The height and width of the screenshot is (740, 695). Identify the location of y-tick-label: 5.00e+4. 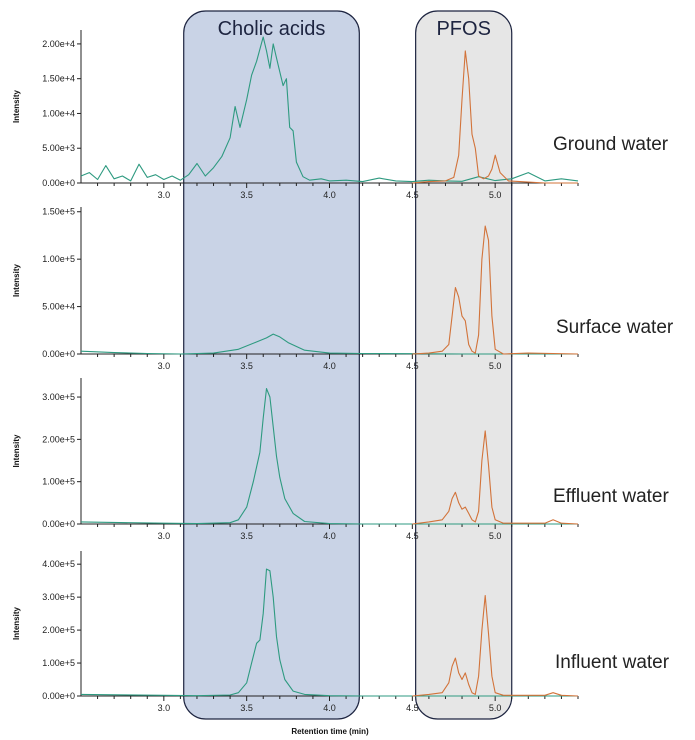
(58, 307).